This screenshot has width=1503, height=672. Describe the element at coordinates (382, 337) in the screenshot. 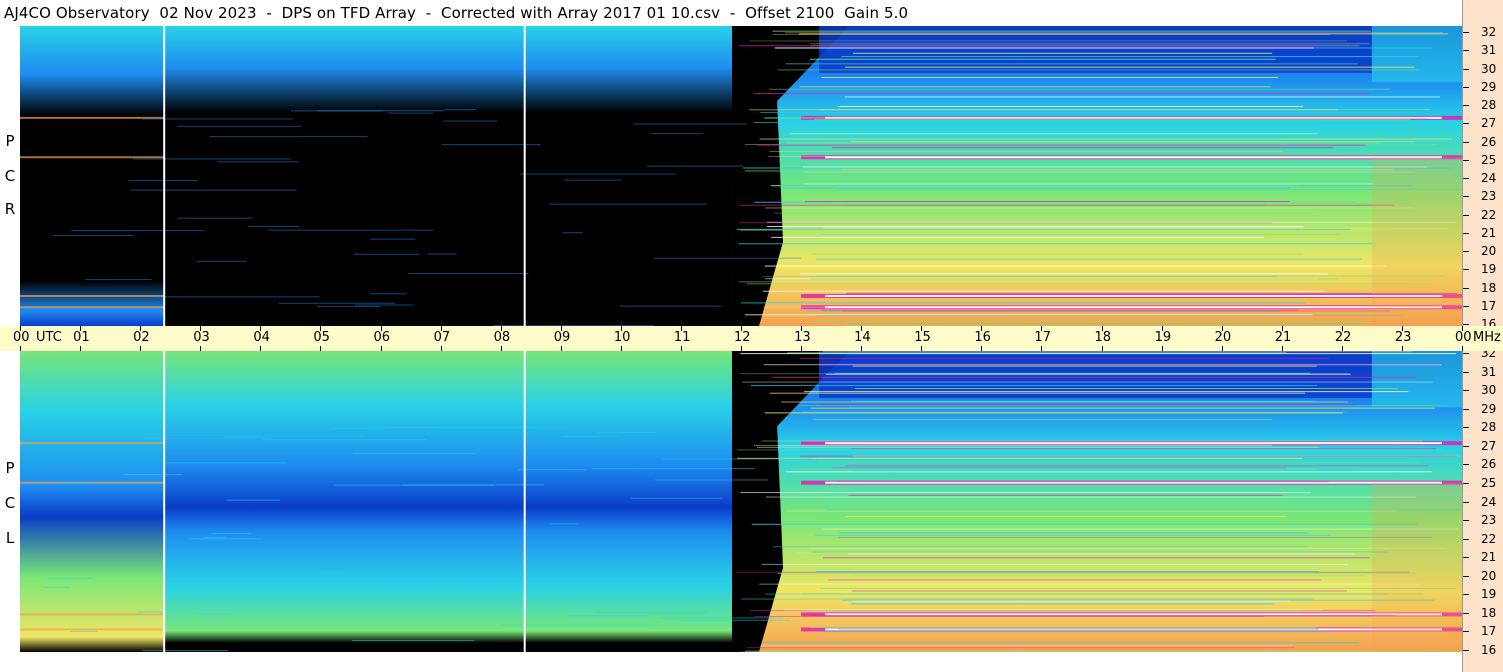

I see `time-tick-label: 06` at that location.